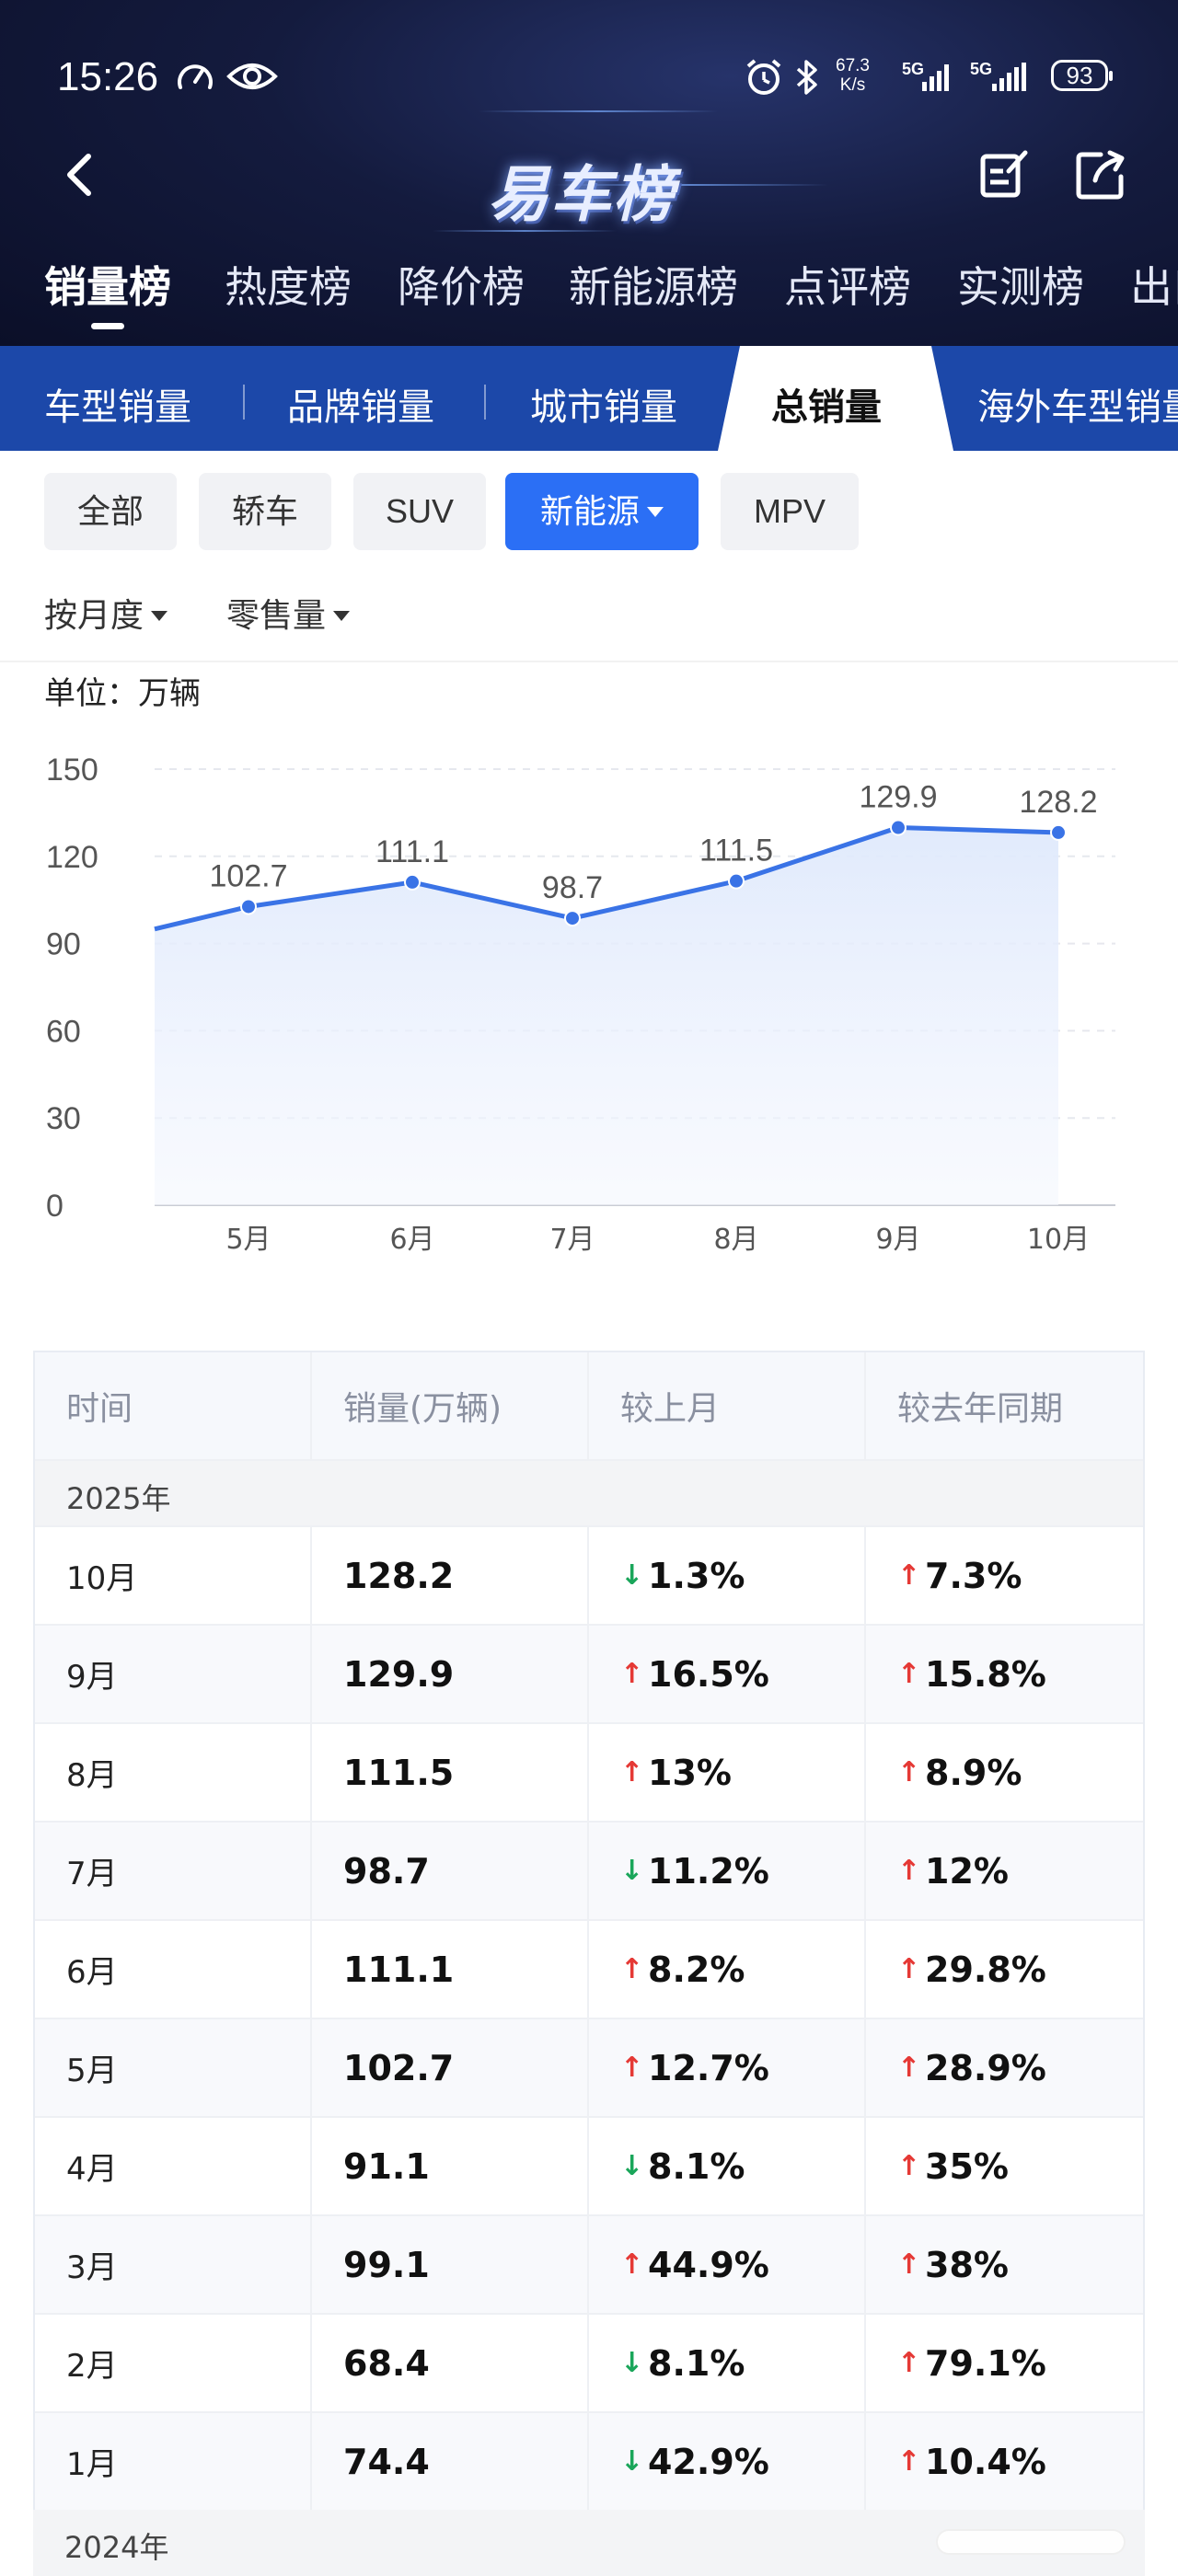 The width and height of the screenshot is (1178, 2576). I want to click on x-tick-label: 10月, so click(1058, 1240).